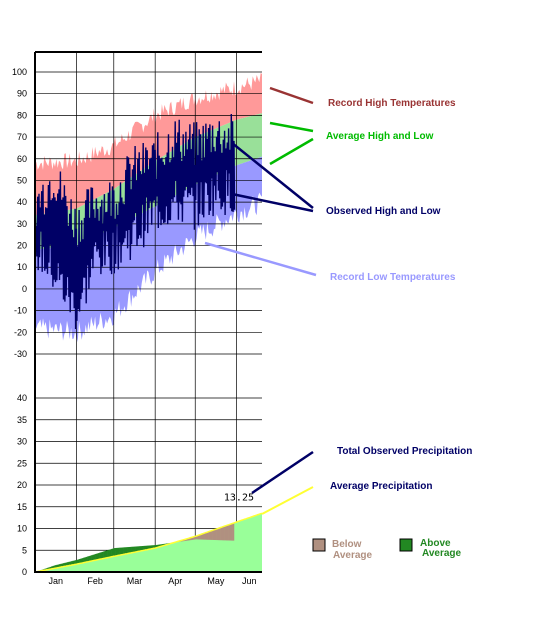  What do you see at coordinates (22, 115) in the screenshot?
I see `temp-tick-label: 80` at bounding box center [22, 115].